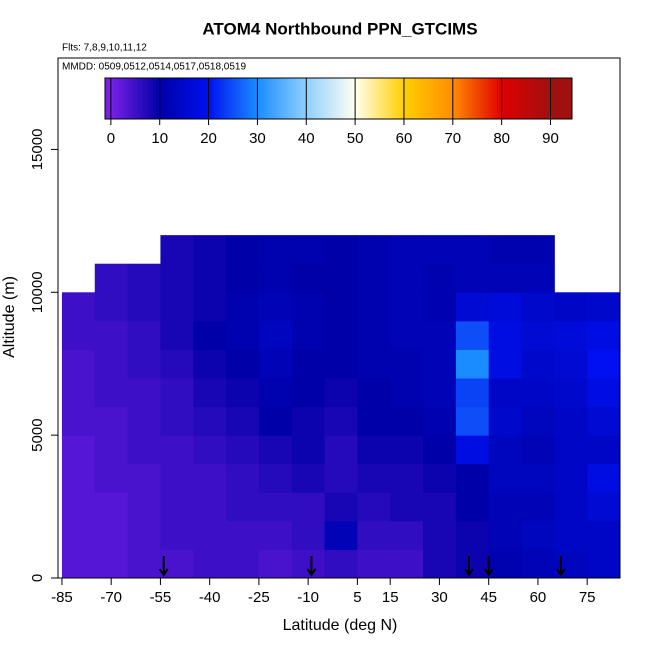 The height and width of the screenshot is (650, 650). Describe the element at coordinates (37, 434) in the screenshot. I see `y-tick-label: 5000` at that location.